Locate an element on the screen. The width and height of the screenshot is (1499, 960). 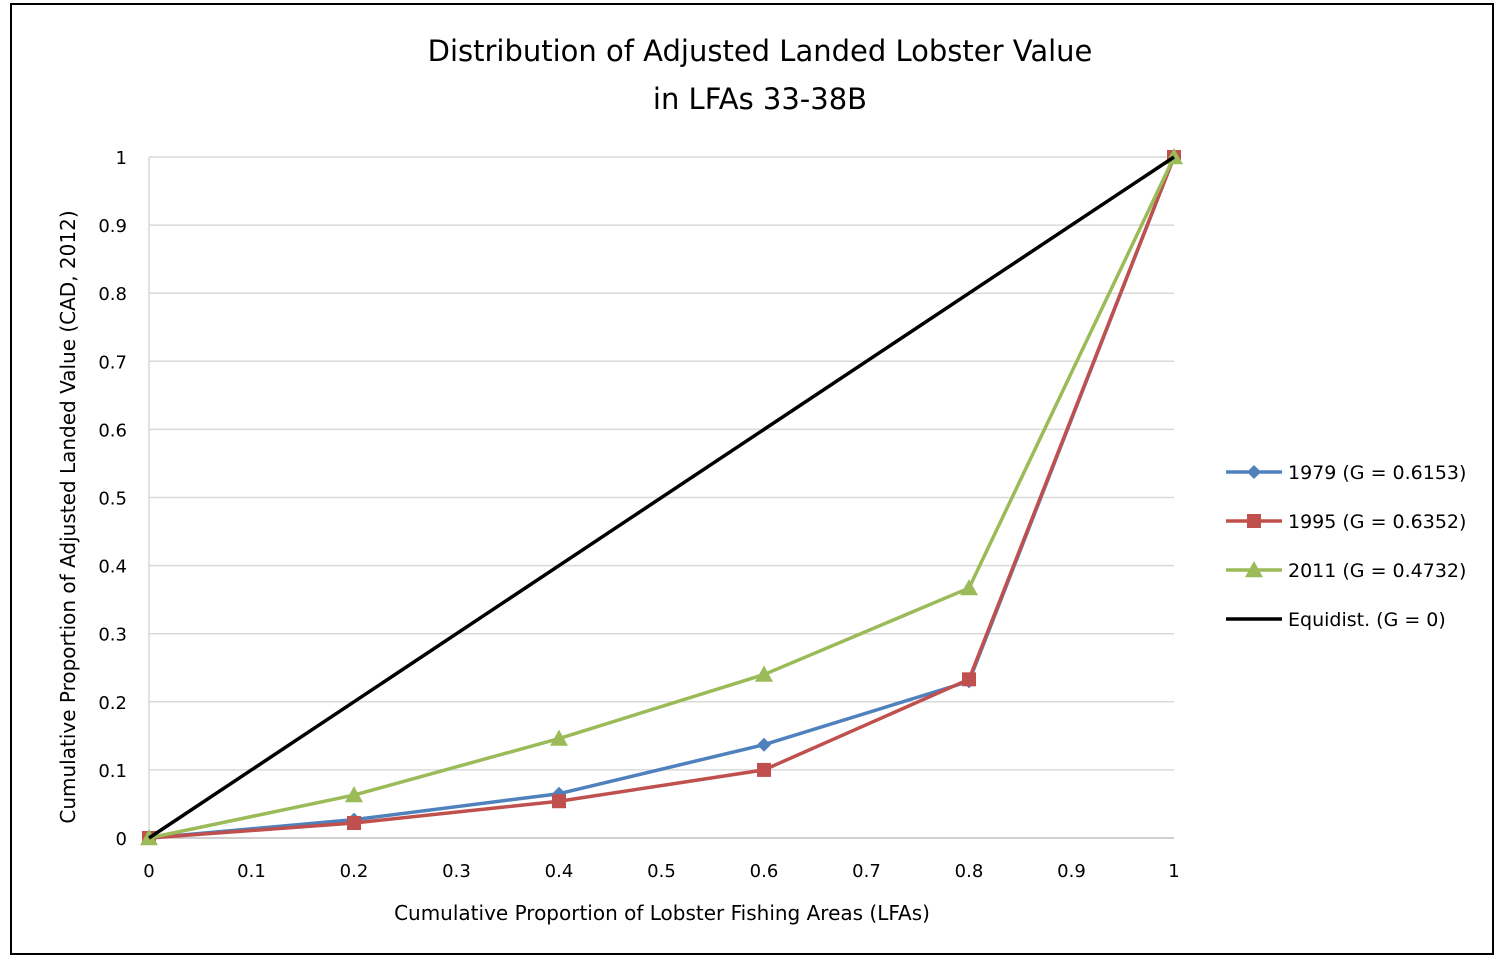
y-tick-label-1: 1 is located at coordinates (121, 158).